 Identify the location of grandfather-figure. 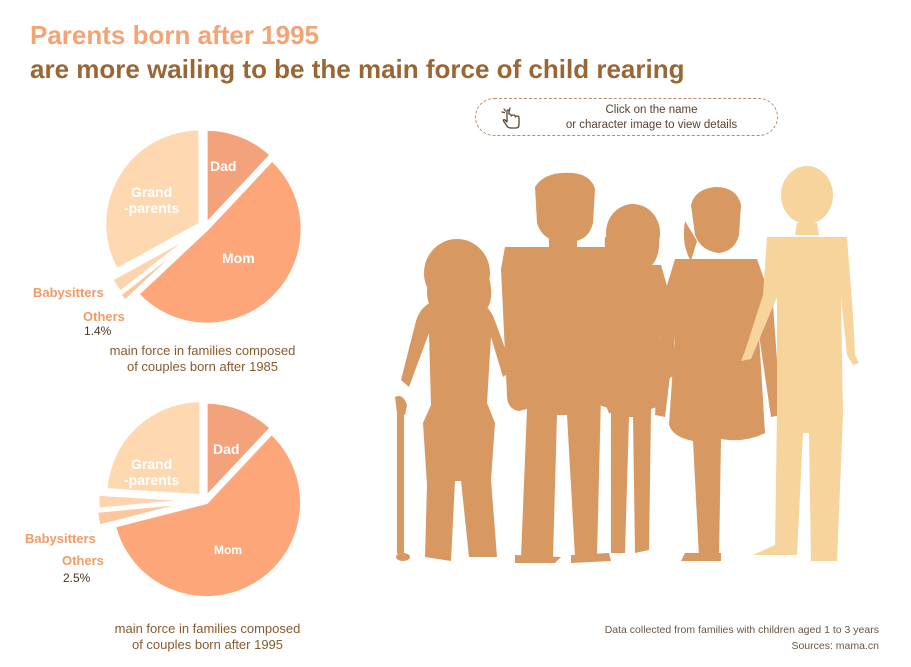
(561, 367).